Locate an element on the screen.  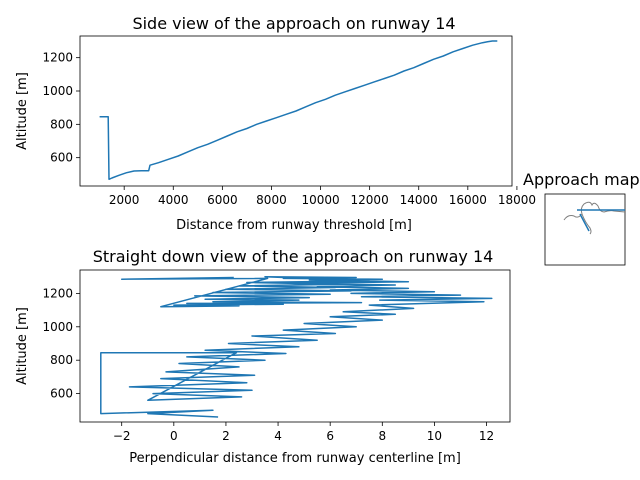
approach-map-track is located at coordinates (601, 220).